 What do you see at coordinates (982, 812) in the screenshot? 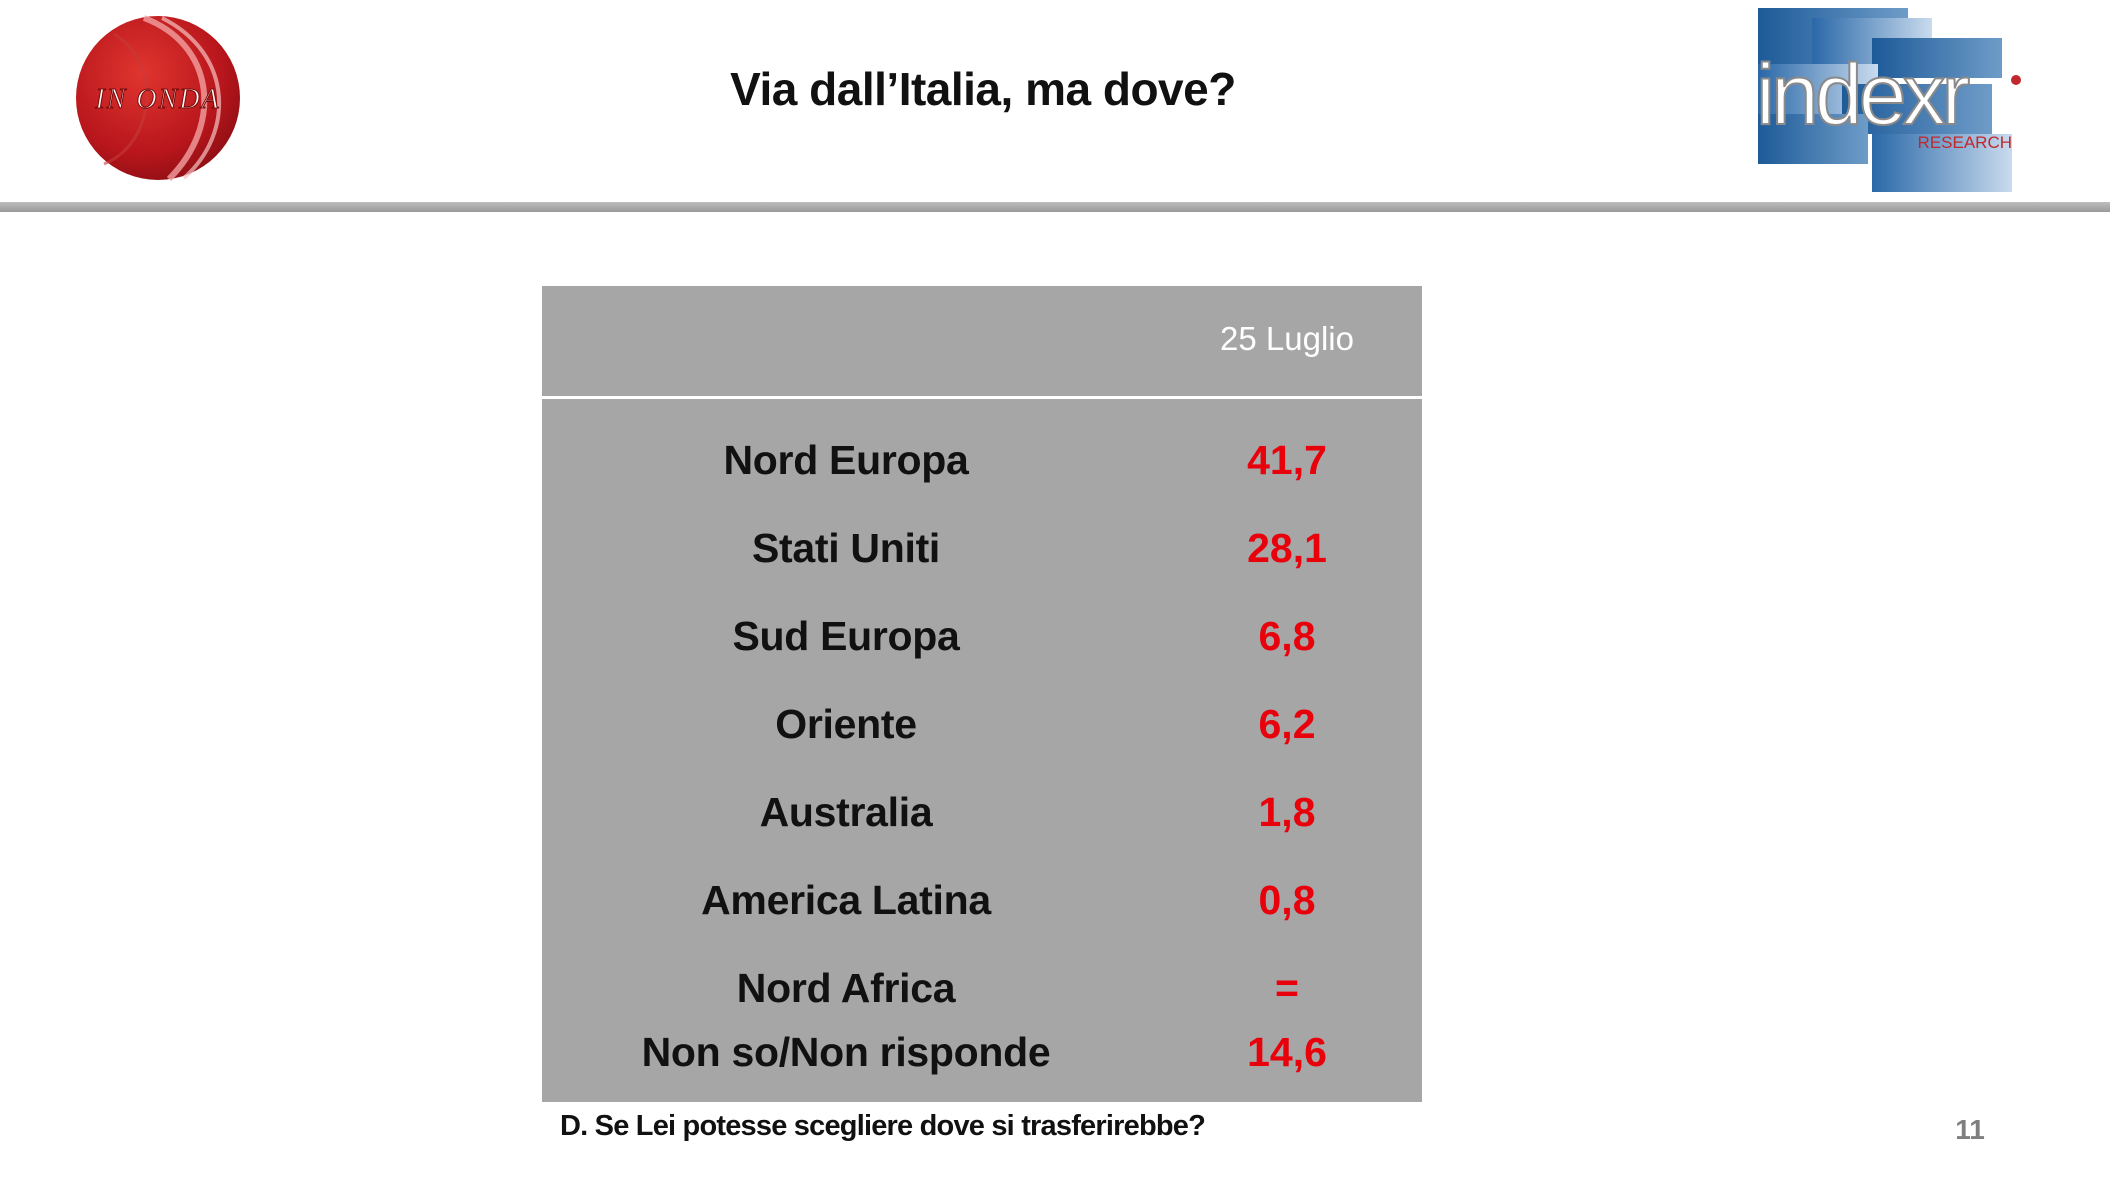
I see `table-row: Australia 1,8` at bounding box center [982, 812].